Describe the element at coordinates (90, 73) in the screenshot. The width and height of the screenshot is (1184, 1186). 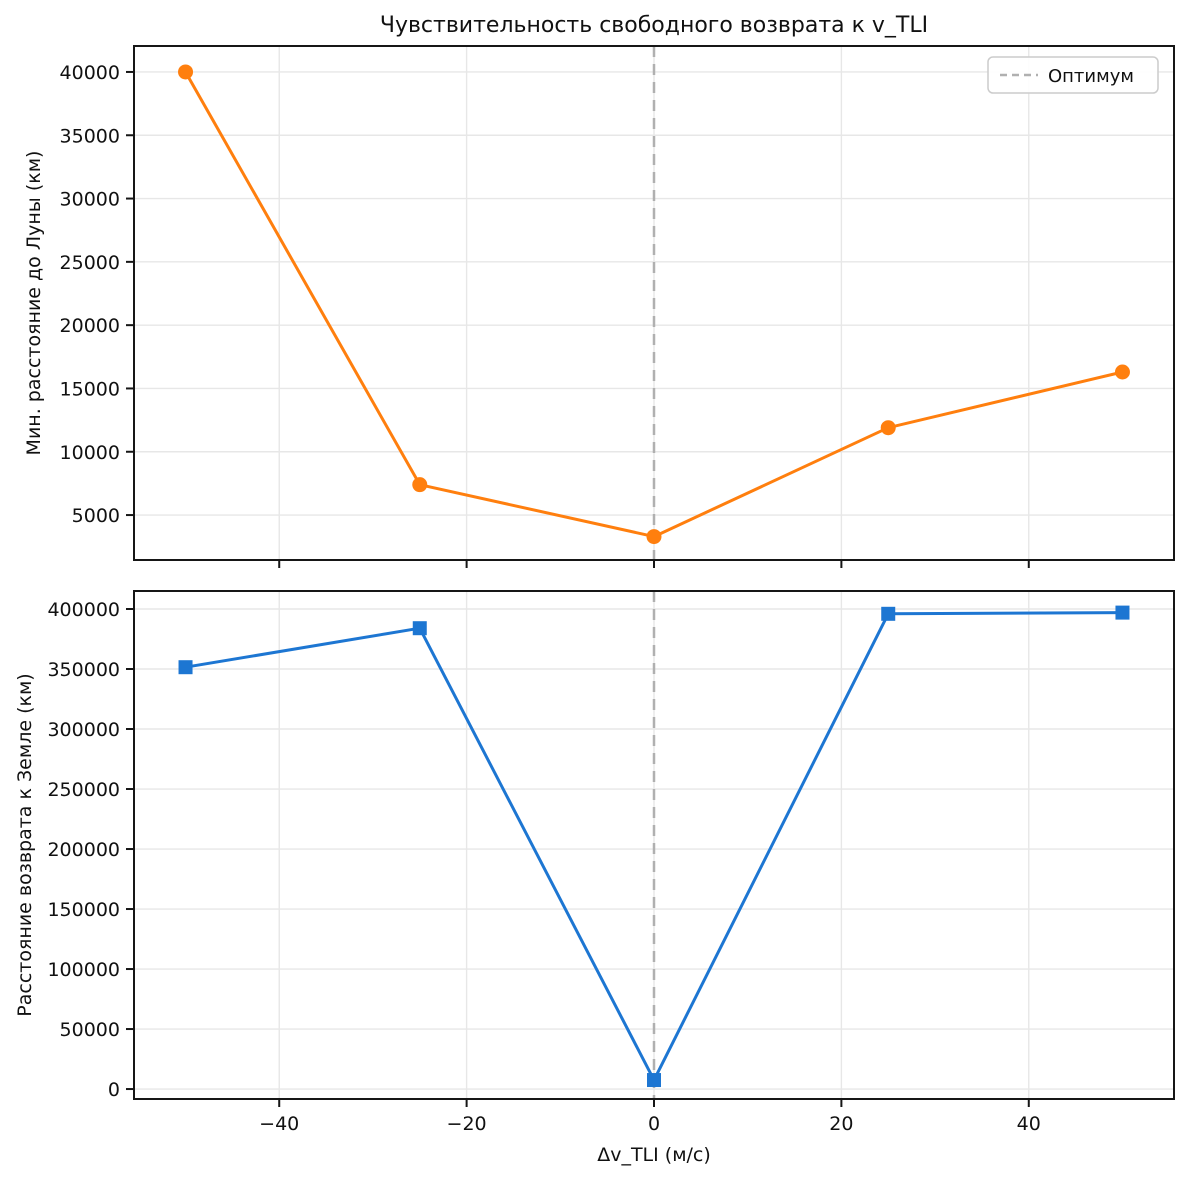
I see `y-tick-label: 40000` at that location.